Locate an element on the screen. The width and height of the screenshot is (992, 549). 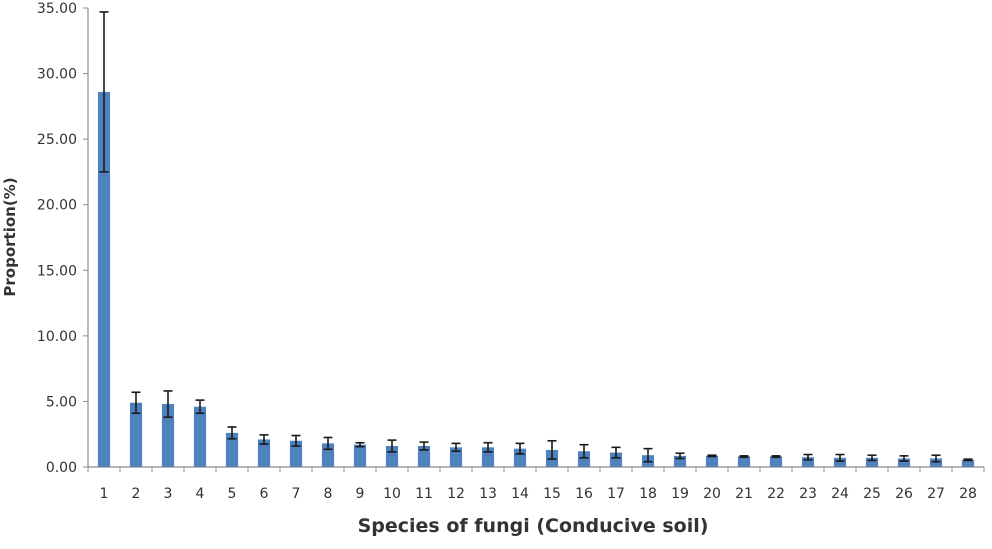
x-tick-label: 16 is located at coordinates (584, 494).